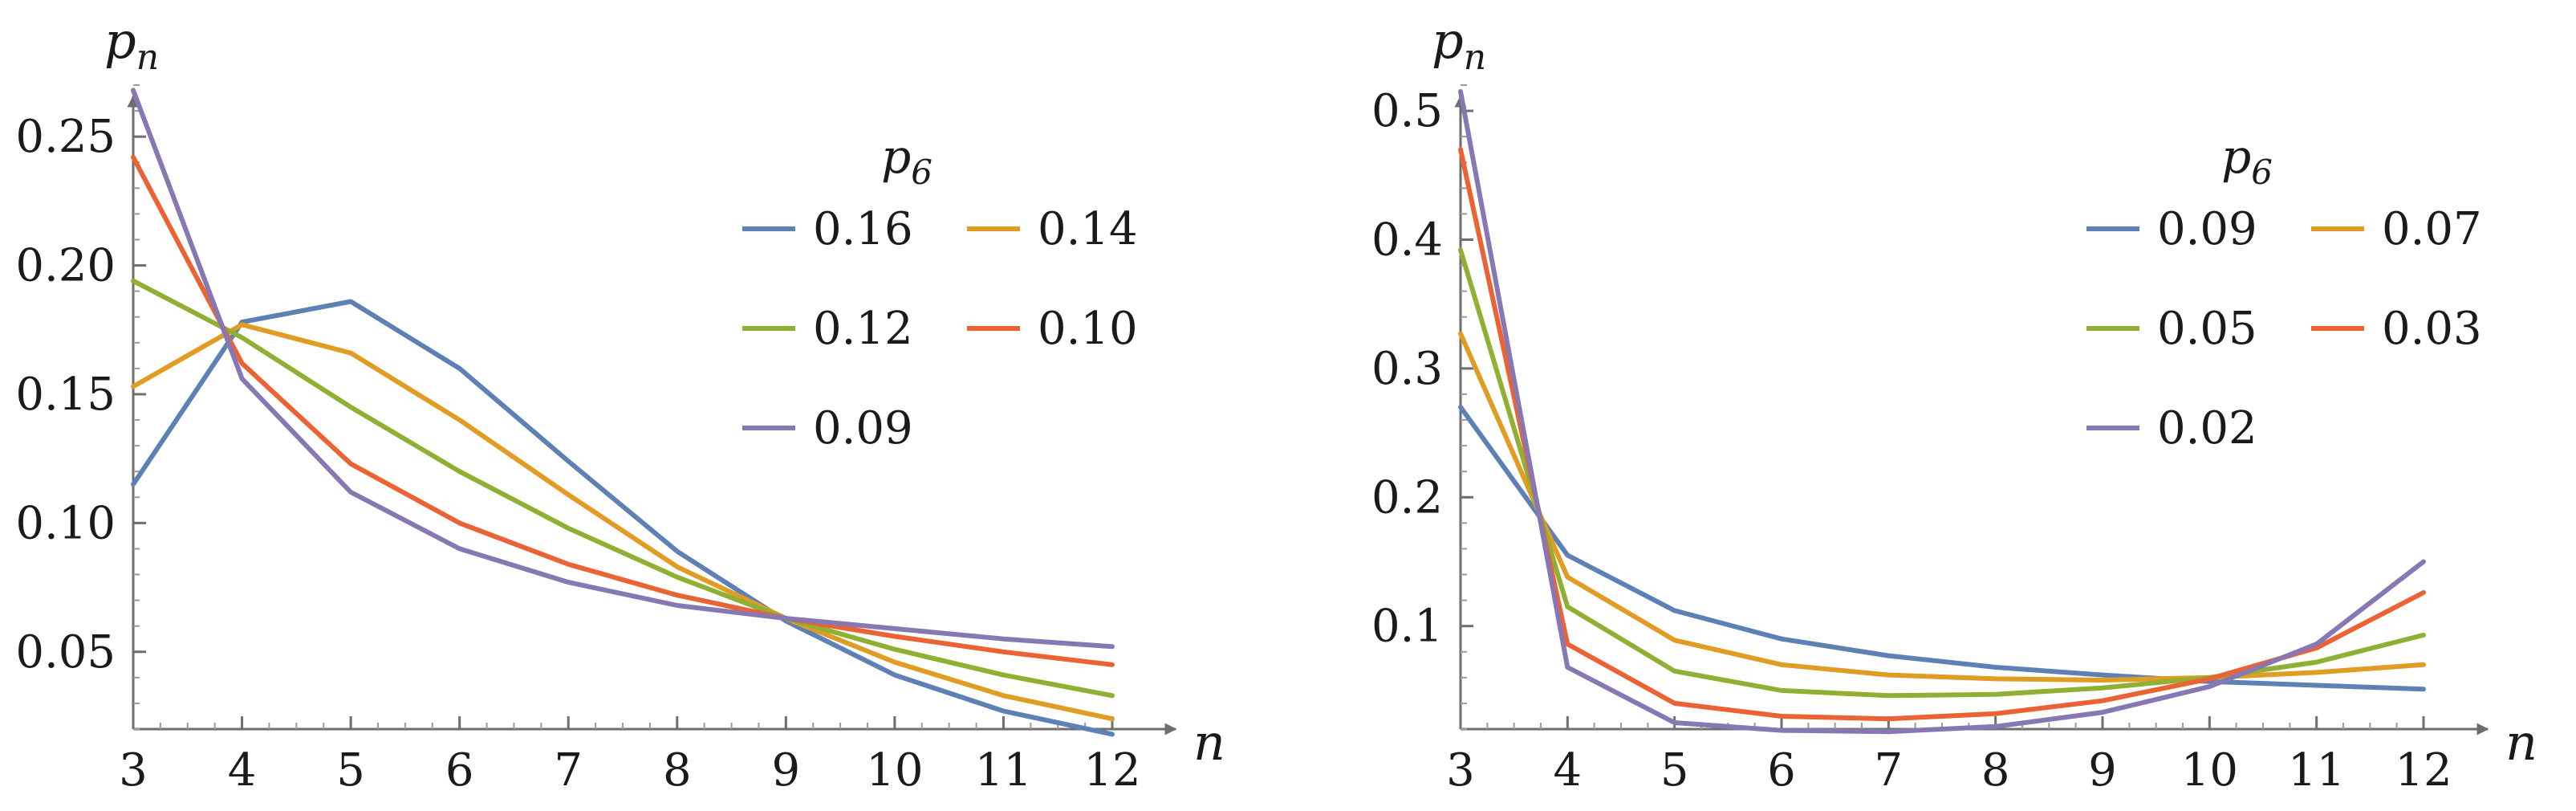  What do you see at coordinates (1088, 329) in the screenshot?
I see `legend-label: 0.10` at bounding box center [1088, 329].